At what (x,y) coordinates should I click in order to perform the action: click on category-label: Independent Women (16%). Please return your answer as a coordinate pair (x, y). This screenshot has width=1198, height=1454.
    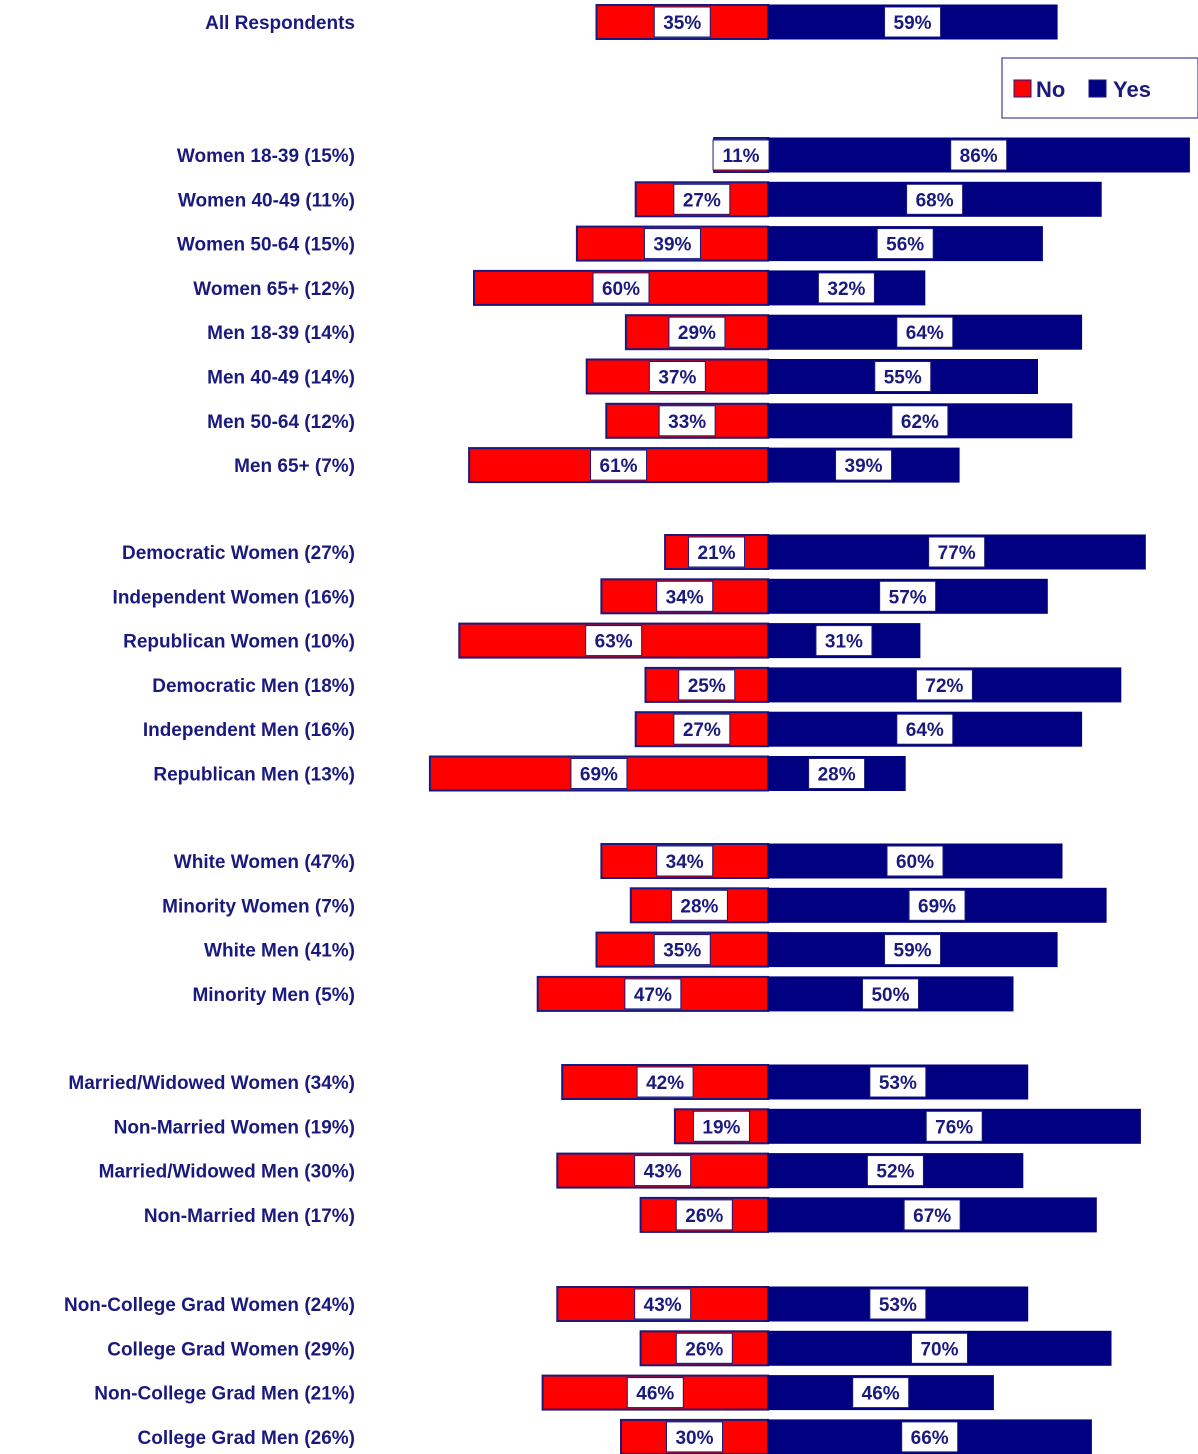
    Looking at the image, I should click on (234, 597).